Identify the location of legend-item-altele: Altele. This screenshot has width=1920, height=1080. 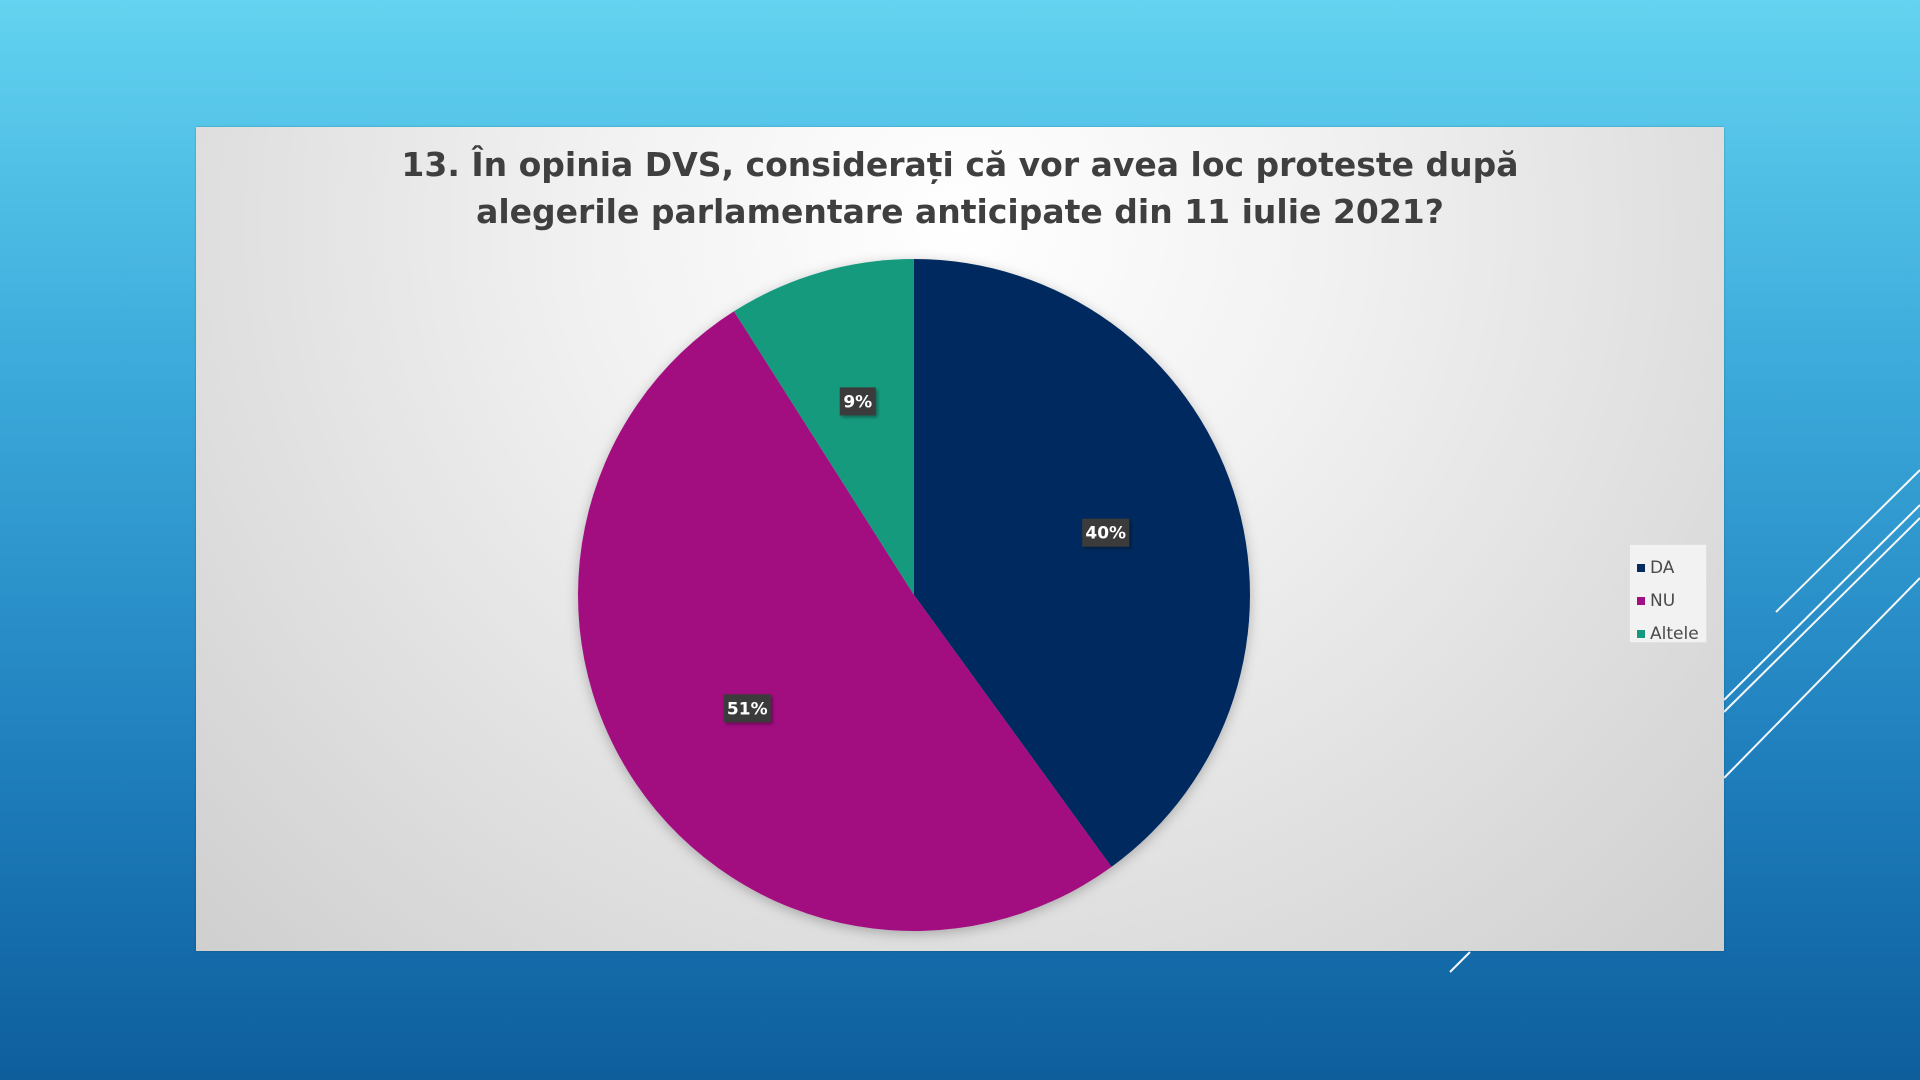
(1668, 633).